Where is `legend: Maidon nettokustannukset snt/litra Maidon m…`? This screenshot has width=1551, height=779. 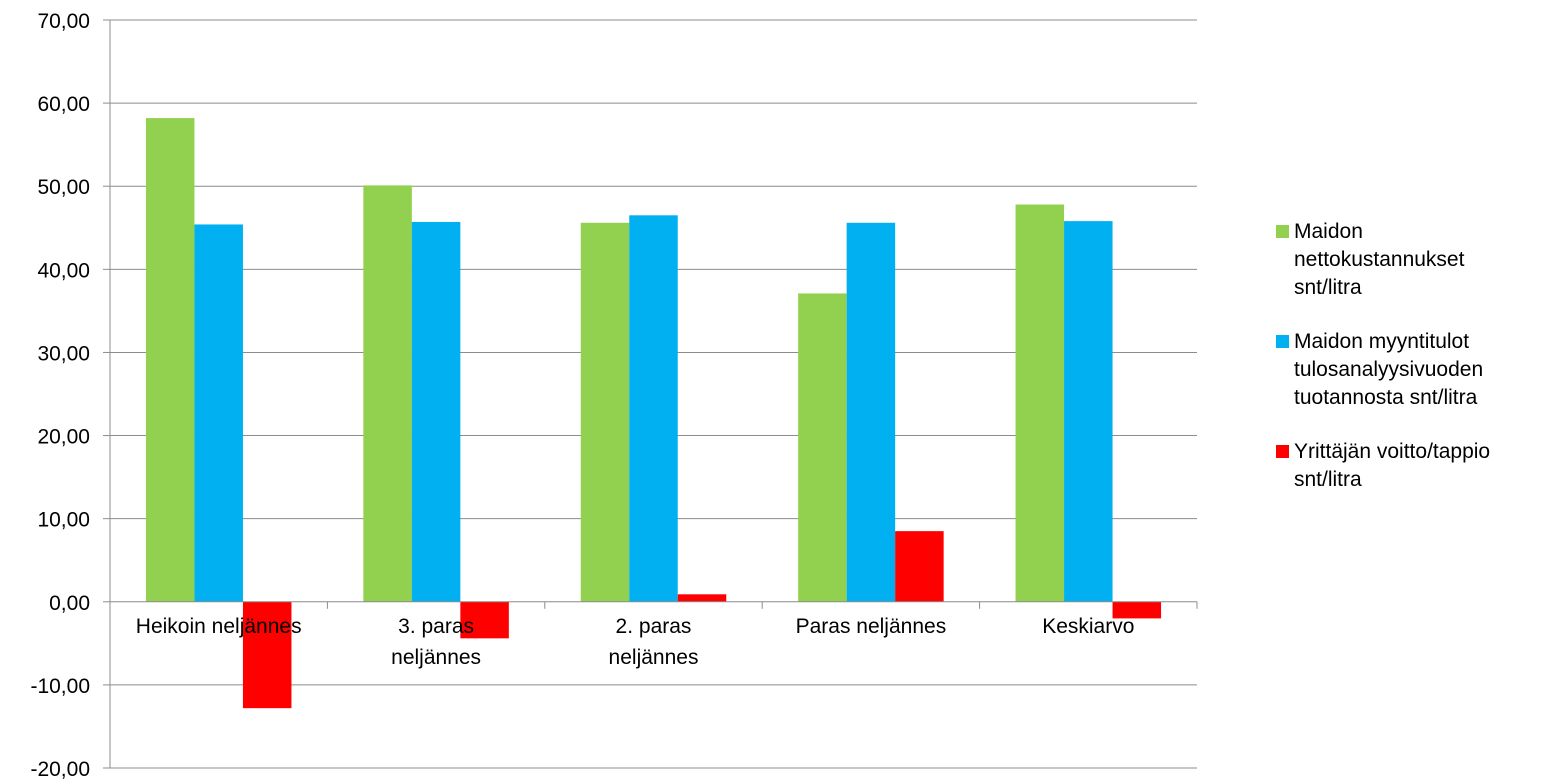
legend: Maidon nettokustannukset snt/litra Maidon m… is located at coordinates (1411, 356).